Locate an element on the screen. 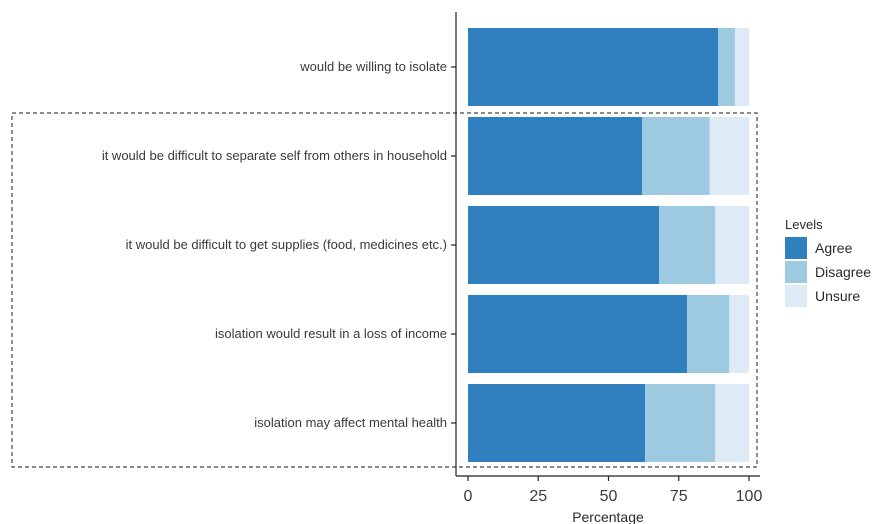  x-ticks: 0 25 50 75 100 is located at coordinates (613, 490).